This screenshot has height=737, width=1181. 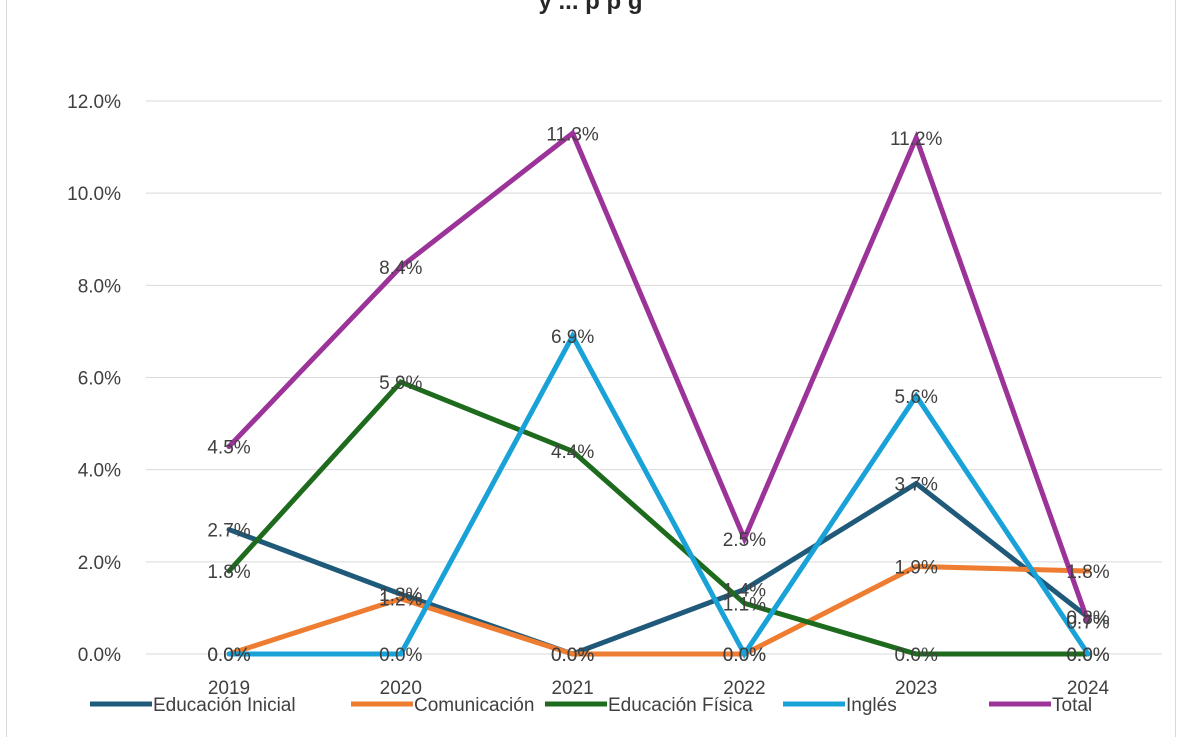 What do you see at coordinates (400, 600) in the screenshot?
I see `data-label: 1.2%` at bounding box center [400, 600].